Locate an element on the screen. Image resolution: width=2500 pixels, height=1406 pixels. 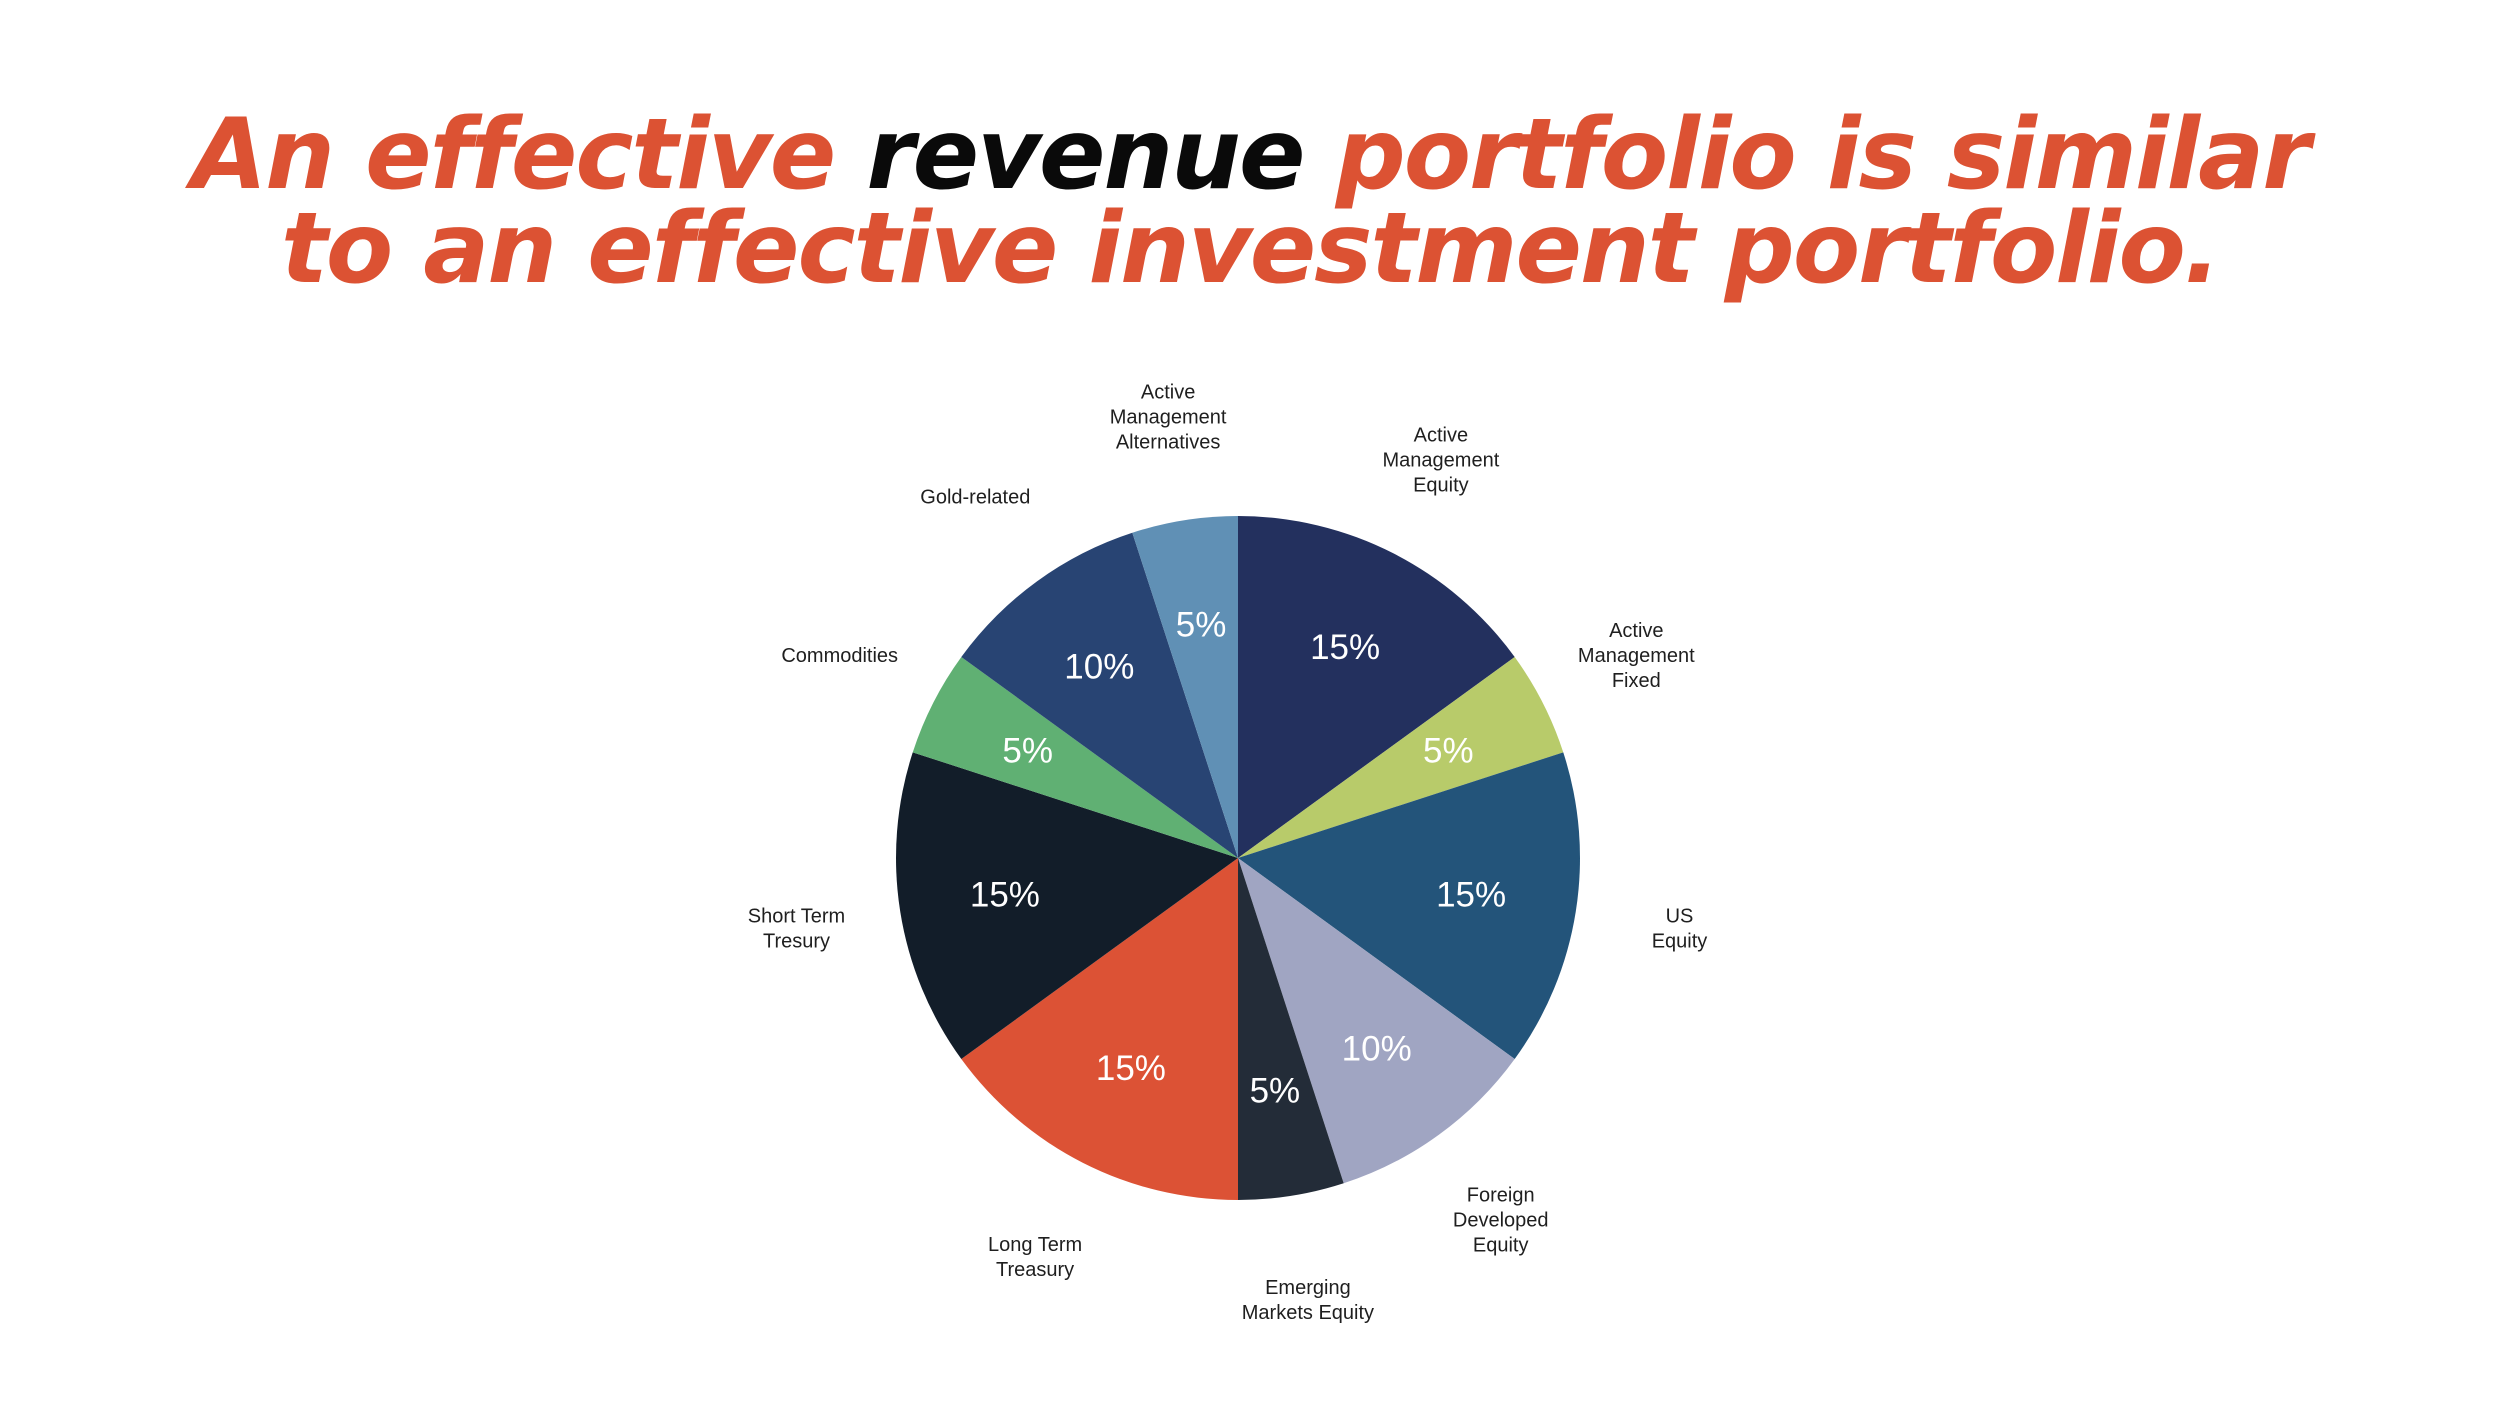
pie-slice-active-management-equity is located at coordinates (1376, 687).